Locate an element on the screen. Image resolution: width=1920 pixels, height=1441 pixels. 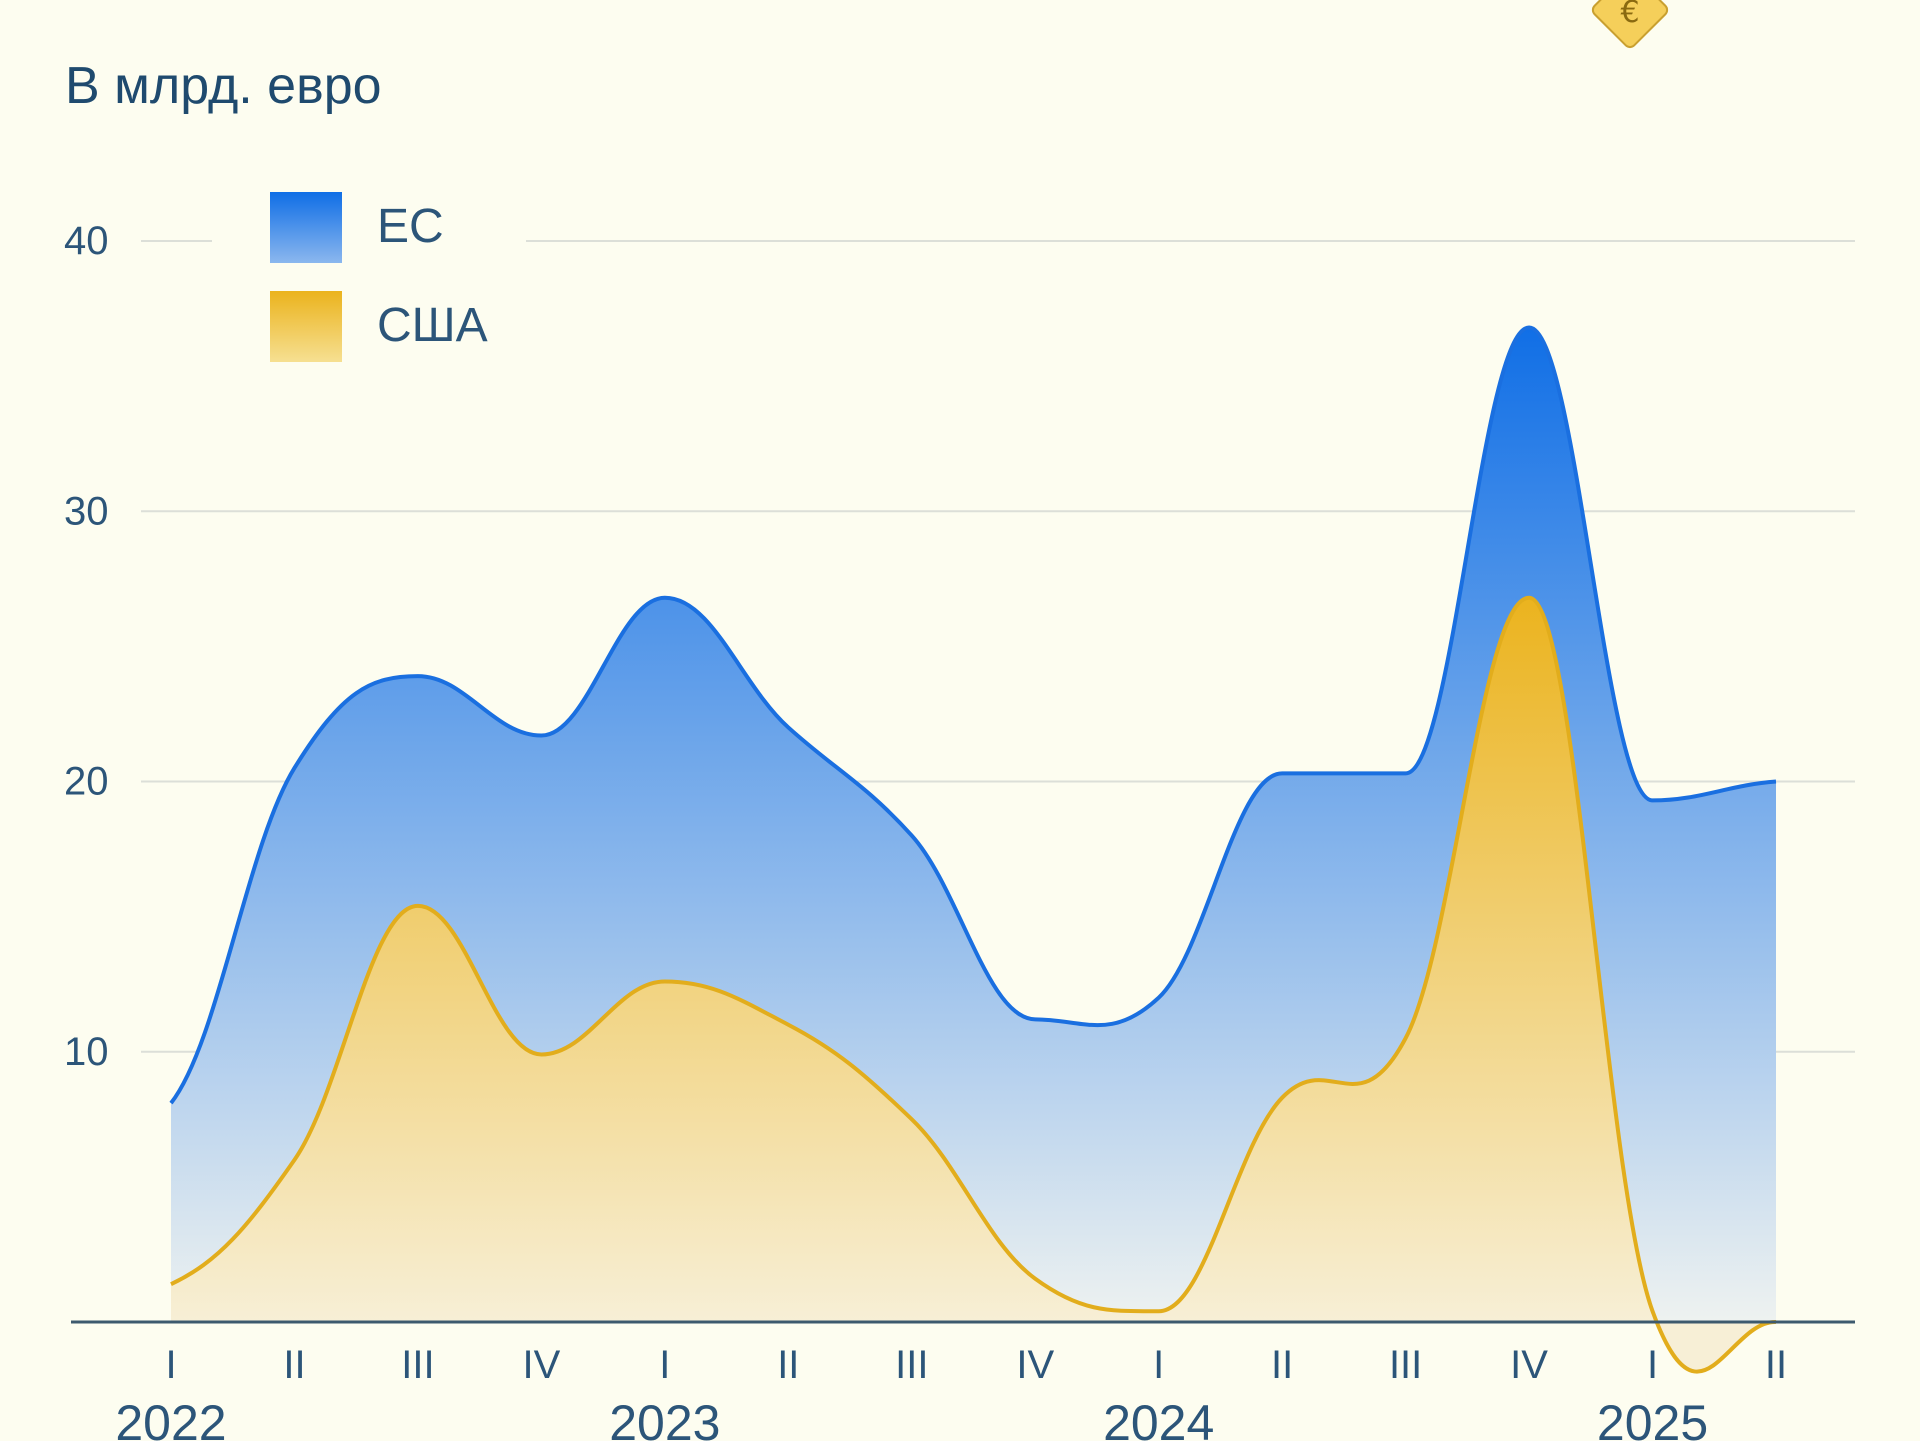
legend-label-us: США is located at coordinates (432, 325).